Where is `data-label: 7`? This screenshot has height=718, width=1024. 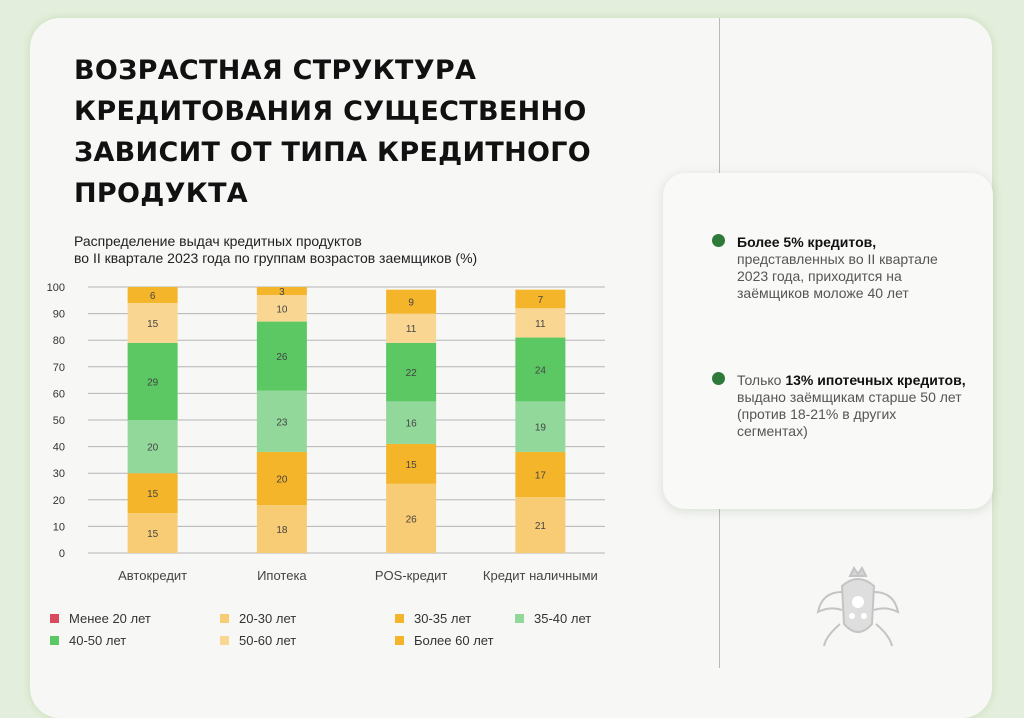
data-label: 7 is located at coordinates (541, 300).